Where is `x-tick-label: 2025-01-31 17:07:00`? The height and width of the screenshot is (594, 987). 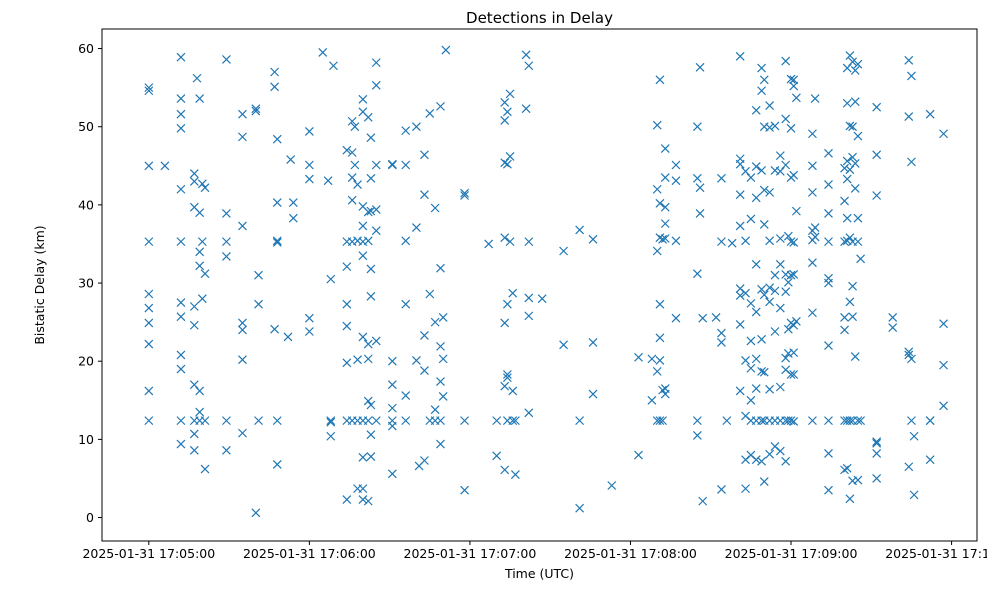 x-tick-label: 2025-01-31 17:07:00 is located at coordinates (470, 553).